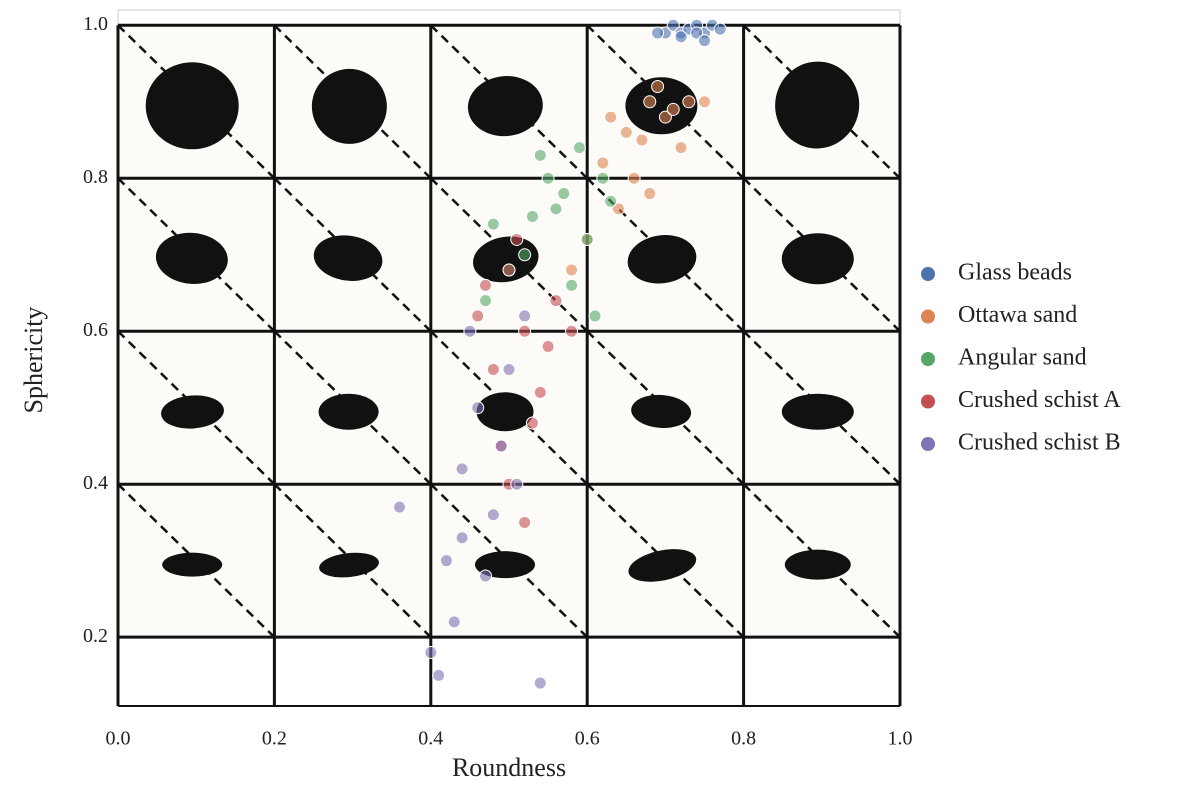 Image resolution: width=1180 pixels, height=789 pixels. What do you see at coordinates (1039, 443) in the screenshot?
I see `legend-label: Crushed schist B` at bounding box center [1039, 443].